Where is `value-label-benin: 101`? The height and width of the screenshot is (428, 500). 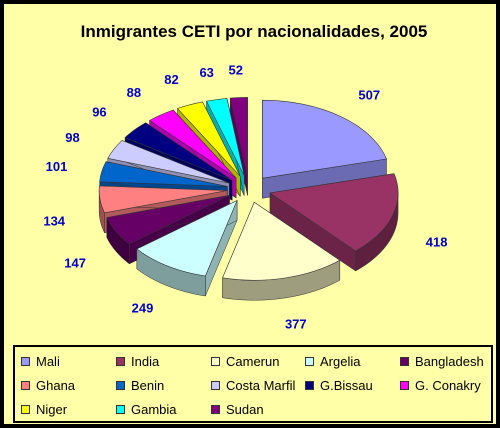 value-label-benin: 101 is located at coordinates (57, 166).